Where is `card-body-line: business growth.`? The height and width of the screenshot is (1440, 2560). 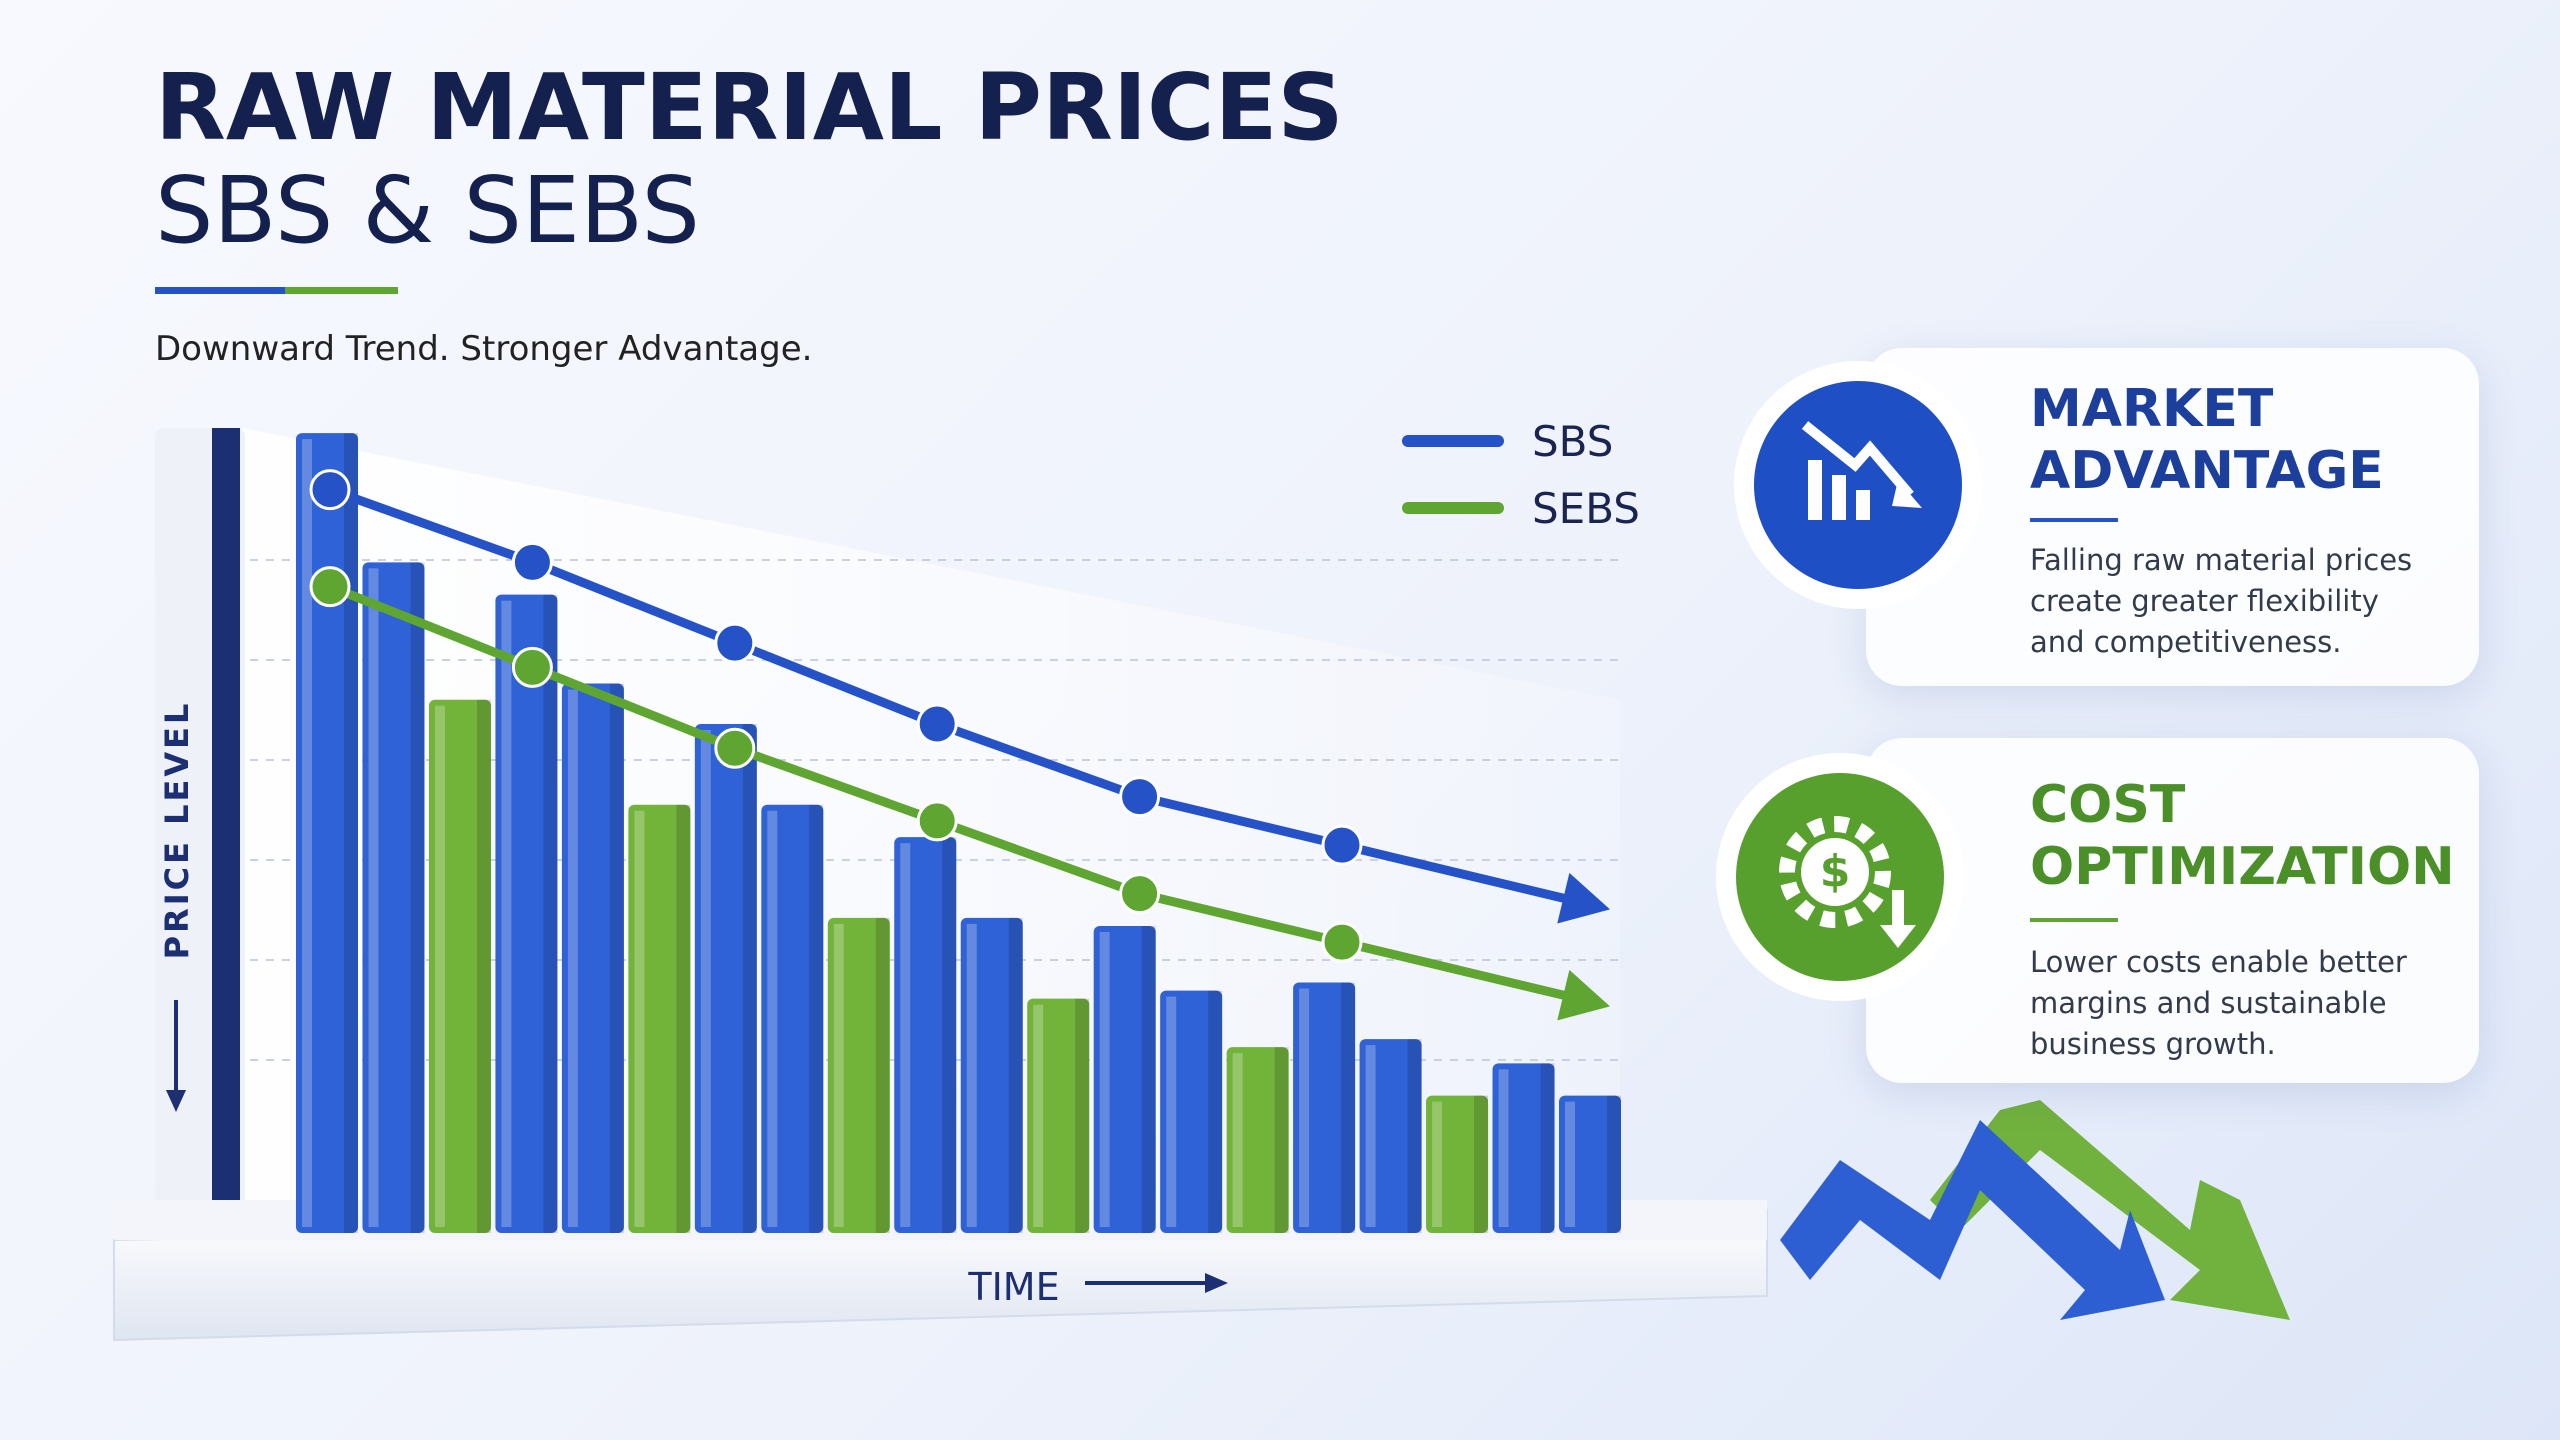
card-body-line: business growth. is located at coordinates (2153, 1044).